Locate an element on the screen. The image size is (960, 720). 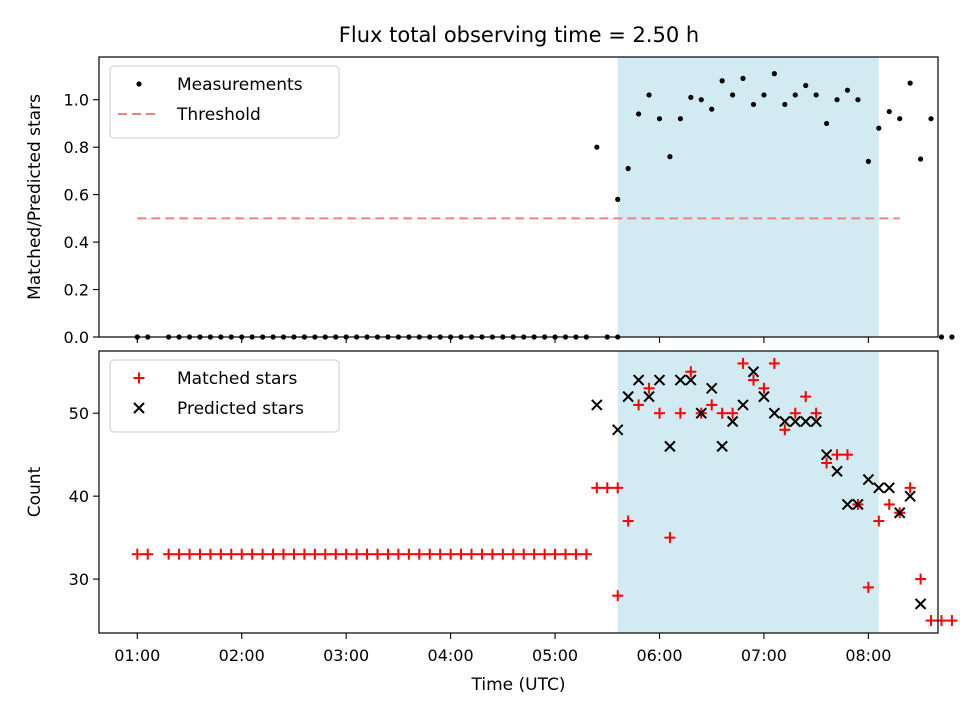
legend-box is located at coordinates (224, 396).